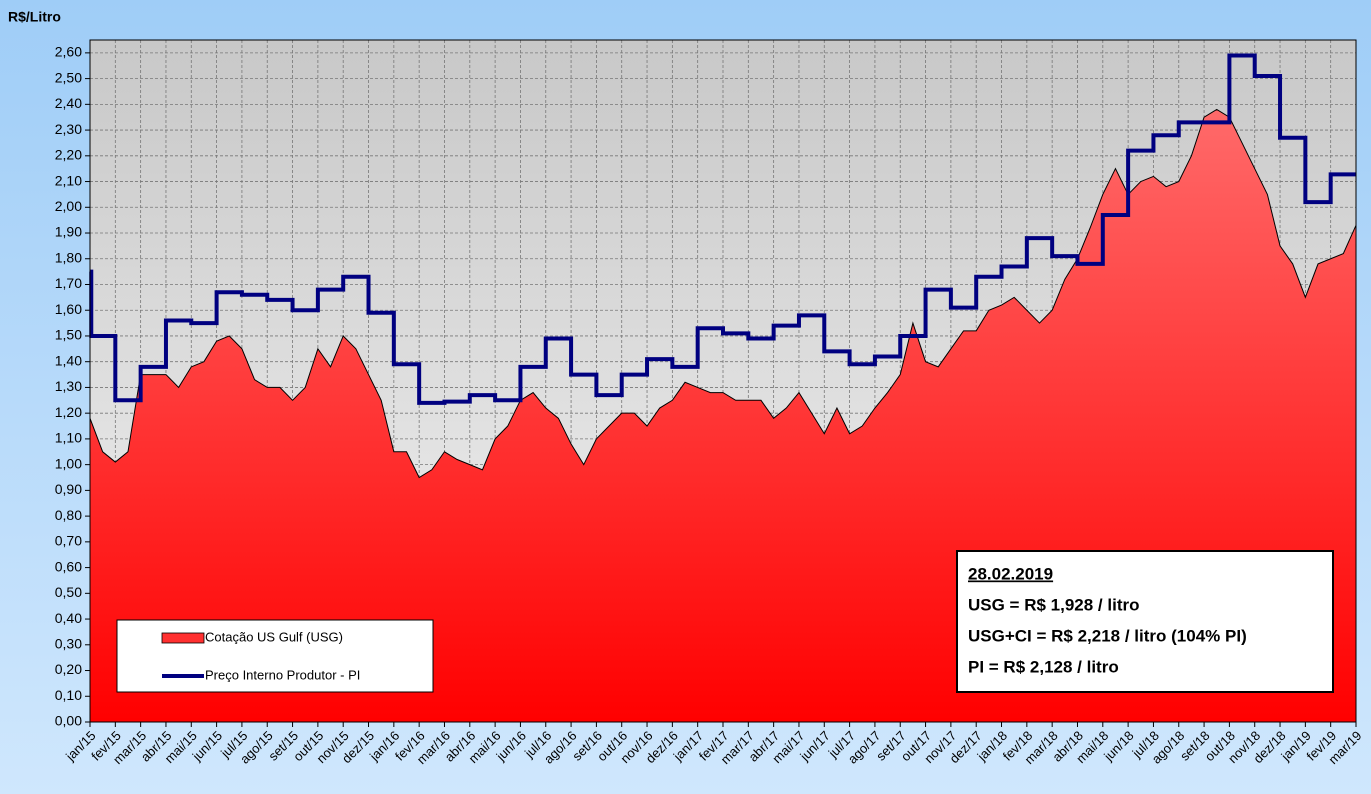 The height and width of the screenshot is (794, 1371). Describe the element at coordinates (68, 643) in the screenshot. I see `y-tick-label: 0,30` at that location.